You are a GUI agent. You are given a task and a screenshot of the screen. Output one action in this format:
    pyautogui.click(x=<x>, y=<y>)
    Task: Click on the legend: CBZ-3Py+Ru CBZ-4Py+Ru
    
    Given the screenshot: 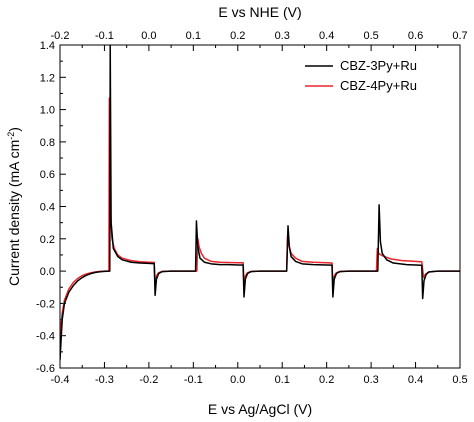 What is the action you would take?
    pyautogui.click(x=361, y=75)
    